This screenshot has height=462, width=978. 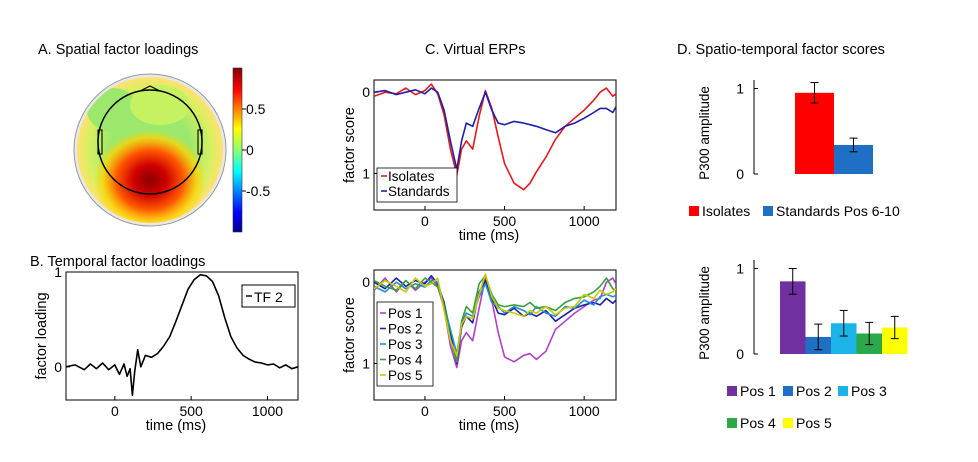 I want to click on colorbar-tick-label: -0.5, so click(x=258, y=191).